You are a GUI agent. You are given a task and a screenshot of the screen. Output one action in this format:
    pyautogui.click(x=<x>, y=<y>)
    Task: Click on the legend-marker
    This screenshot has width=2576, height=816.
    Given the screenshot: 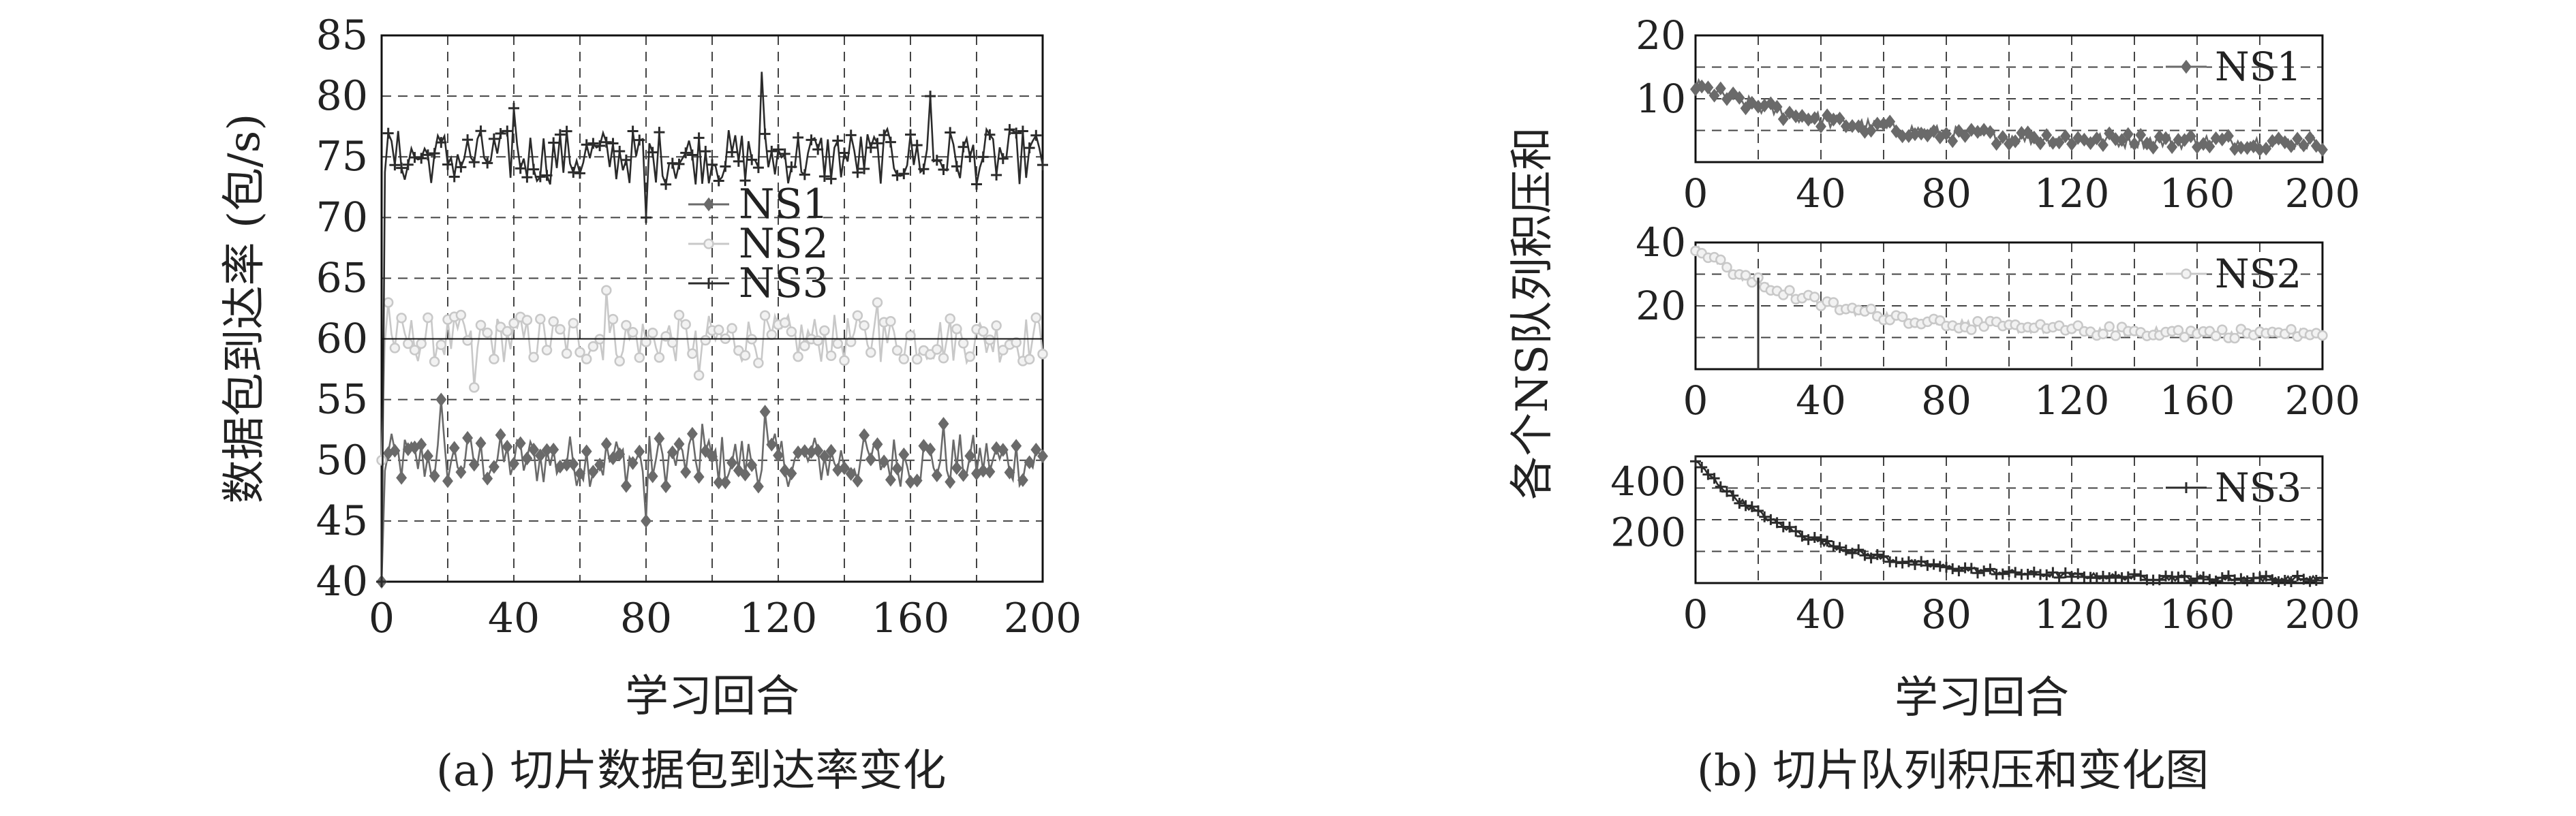 What is the action you would take?
    pyautogui.click(x=2186, y=273)
    